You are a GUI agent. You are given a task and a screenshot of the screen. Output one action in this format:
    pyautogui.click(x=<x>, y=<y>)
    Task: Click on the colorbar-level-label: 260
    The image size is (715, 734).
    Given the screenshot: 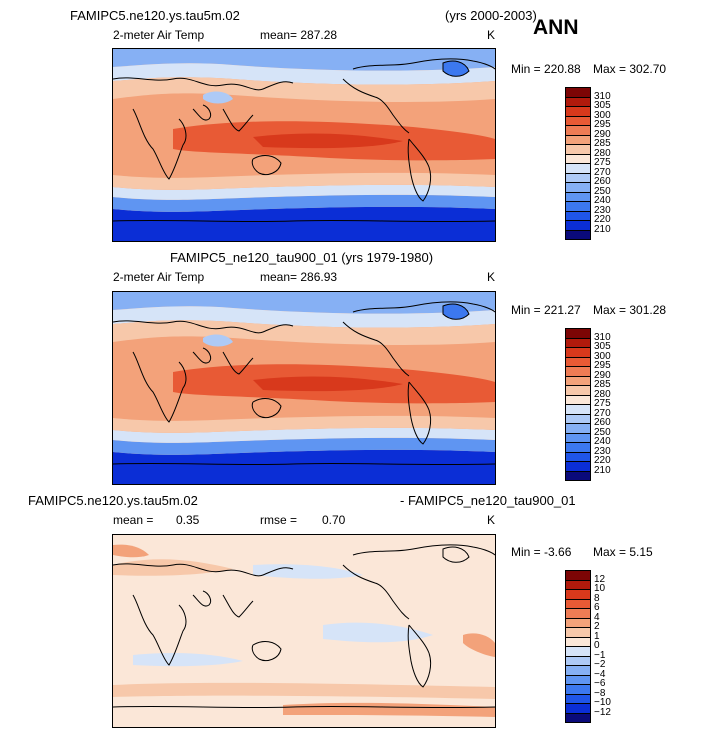 What is the action you would take?
    pyautogui.click(x=602, y=181)
    